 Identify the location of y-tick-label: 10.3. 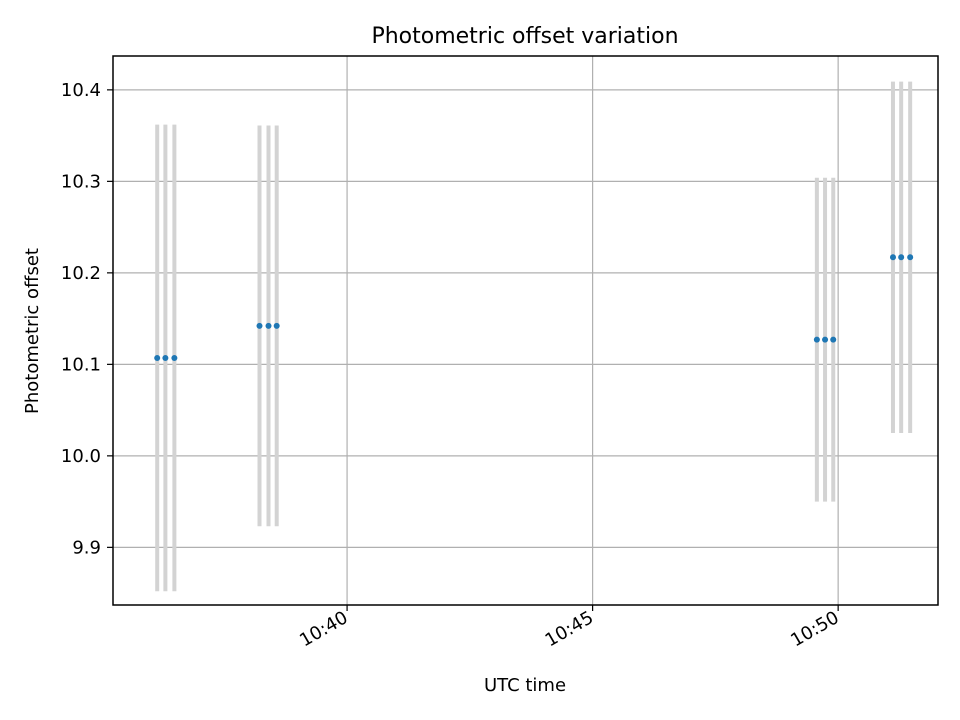
(81, 181).